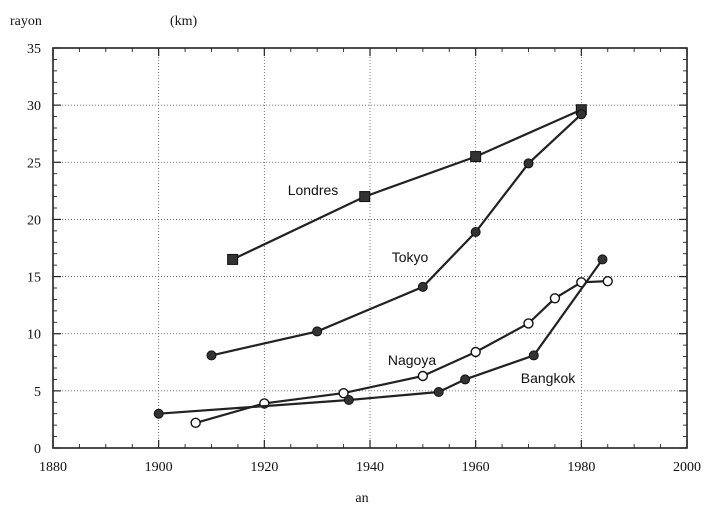  Describe the element at coordinates (34, 163) in the screenshot. I see `y-tick-label: 25` at that location.